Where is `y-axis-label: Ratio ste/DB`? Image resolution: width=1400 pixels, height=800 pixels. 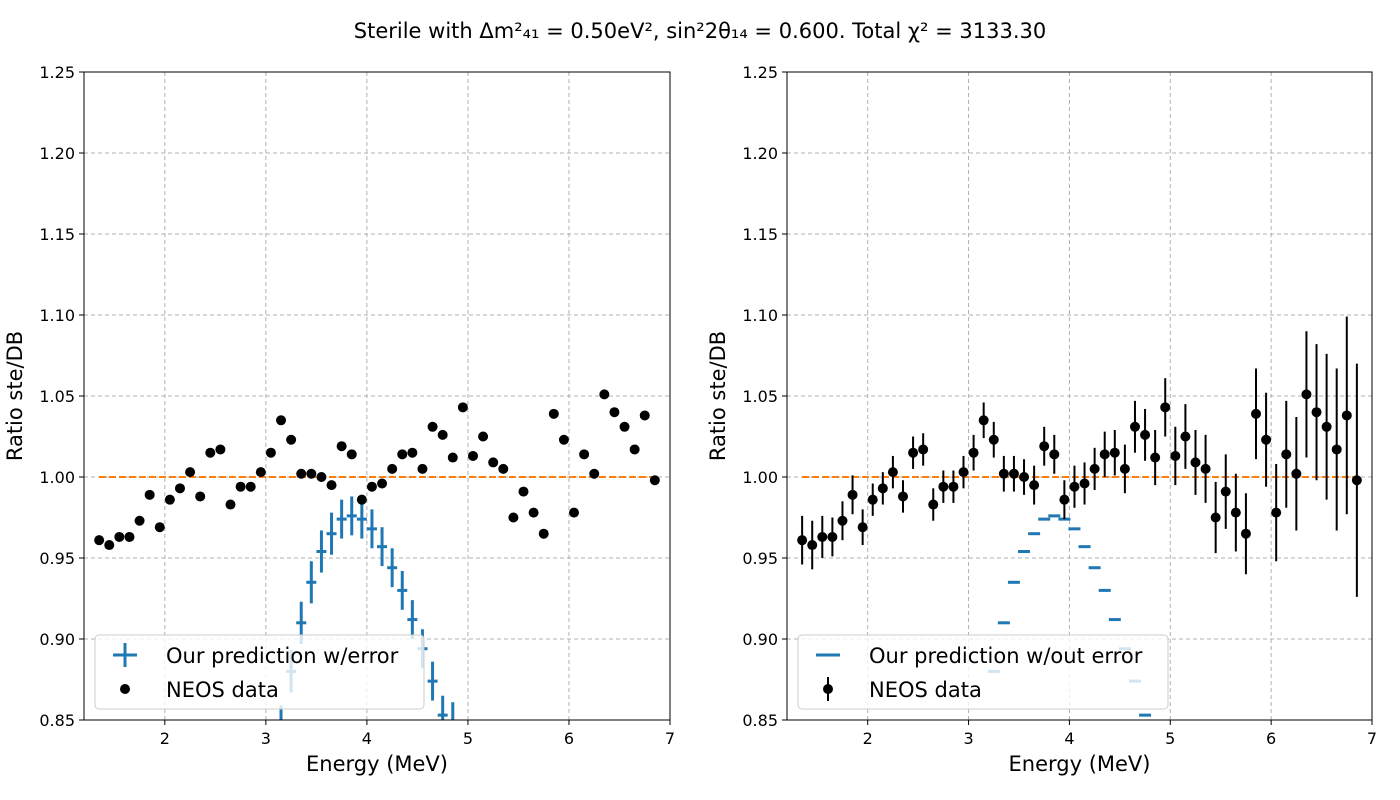 y-axis-label: Ratio ste/DB is located at coordinates (718, 396).